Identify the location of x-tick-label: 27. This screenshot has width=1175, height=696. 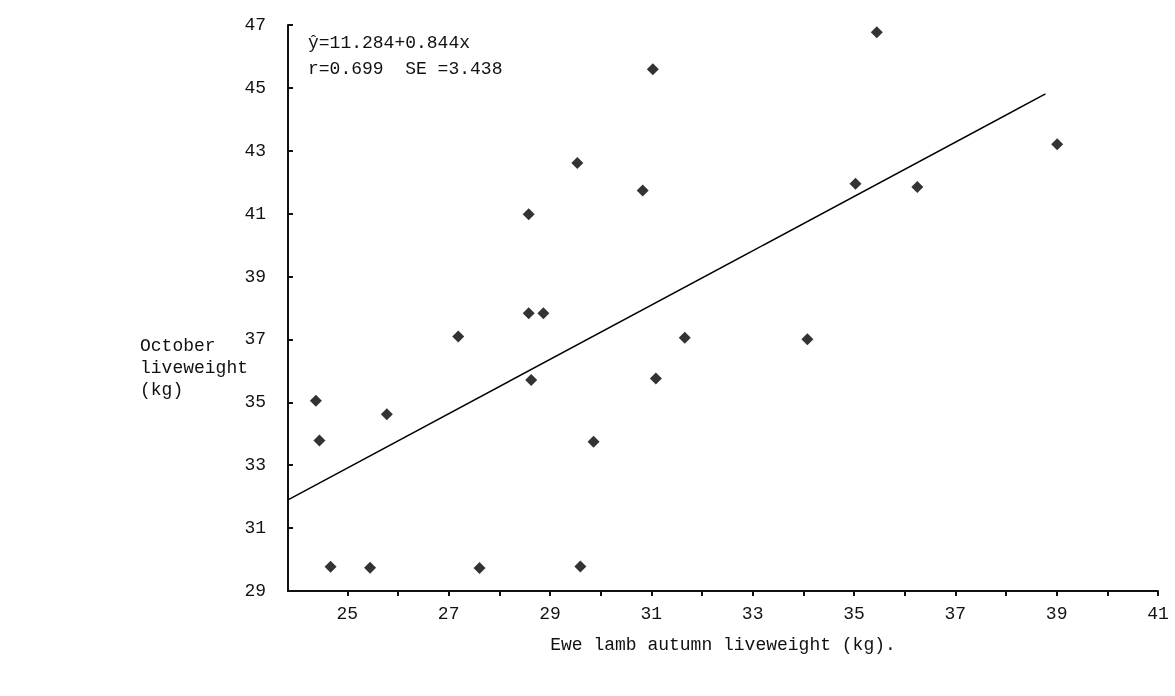
(448, 614).